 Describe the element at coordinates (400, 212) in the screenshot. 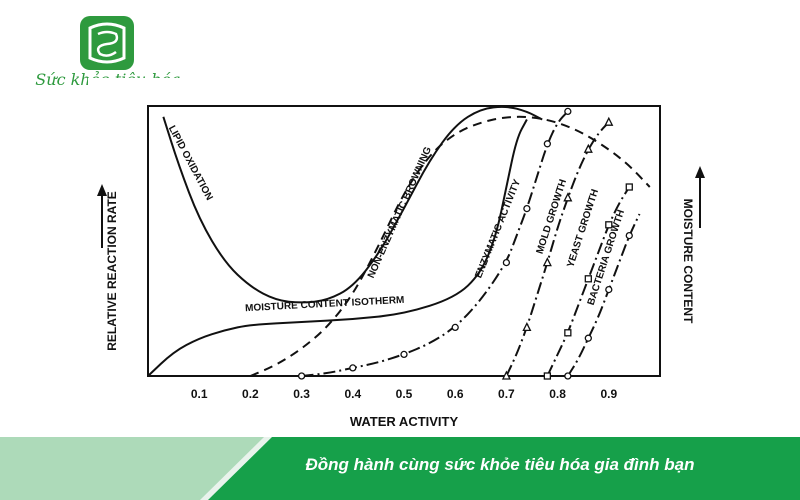

I see `series-label-non-enzymatic-browning: NON-ENZYMATIC BROWNING` at that location.